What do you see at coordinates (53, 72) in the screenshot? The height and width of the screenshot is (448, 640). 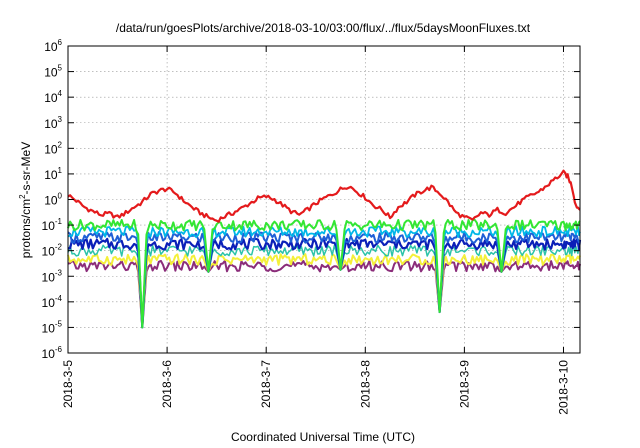 I see `y-tick-label: 10⁵` at bounding box center [53, 72].